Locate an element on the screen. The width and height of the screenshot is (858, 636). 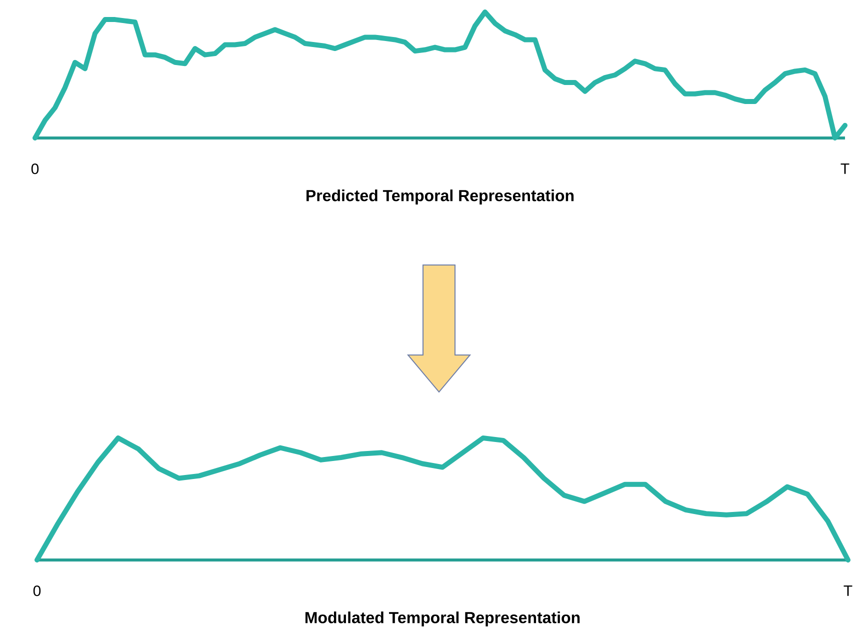
x-axis-title: Modulated Temporal Representation is located at coordinates (442, 619).